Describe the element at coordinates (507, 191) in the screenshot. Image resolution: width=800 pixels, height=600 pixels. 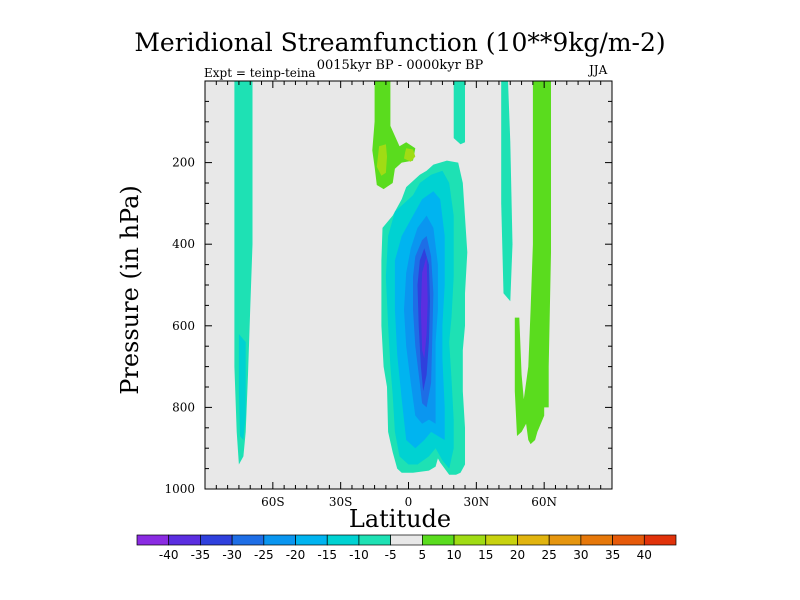
I see `mid-latitude-negative-band` at that location.